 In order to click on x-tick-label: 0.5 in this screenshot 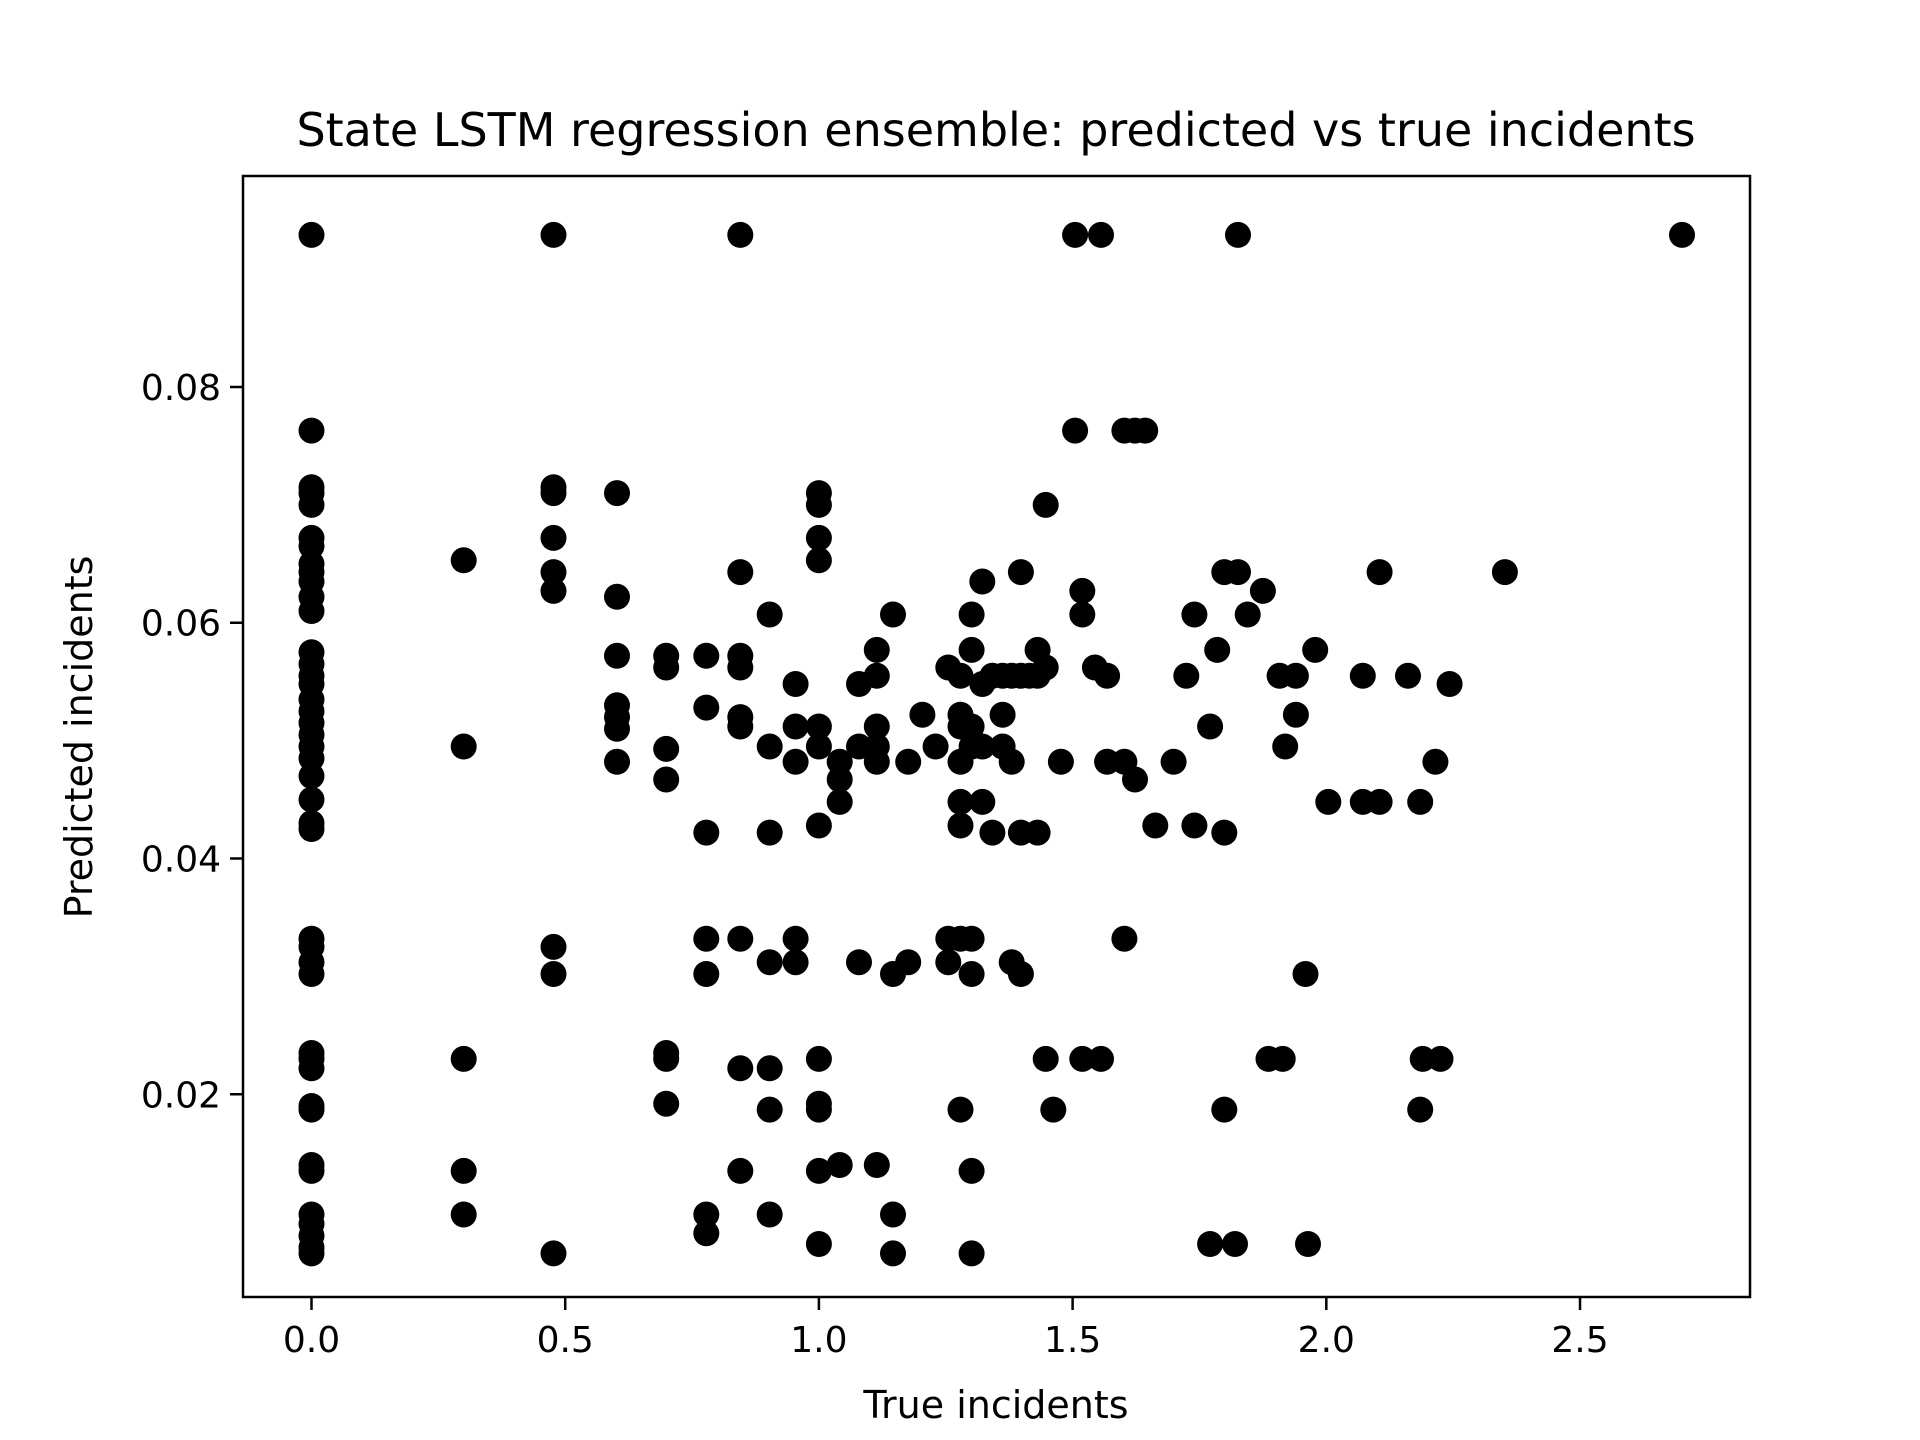, I will do `click(565, 1340)`.